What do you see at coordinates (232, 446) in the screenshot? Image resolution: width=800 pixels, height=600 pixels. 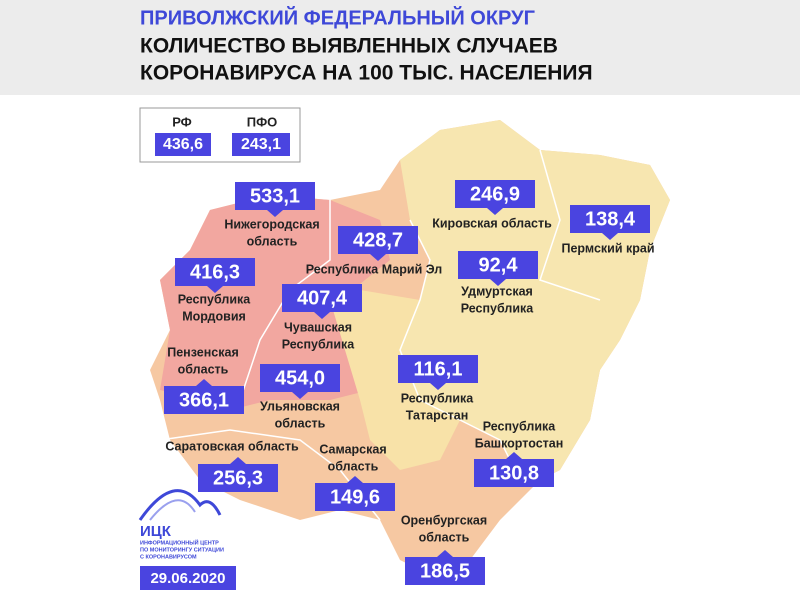 I see `region-name: Саратовская область` at bounding box center [232, 446].